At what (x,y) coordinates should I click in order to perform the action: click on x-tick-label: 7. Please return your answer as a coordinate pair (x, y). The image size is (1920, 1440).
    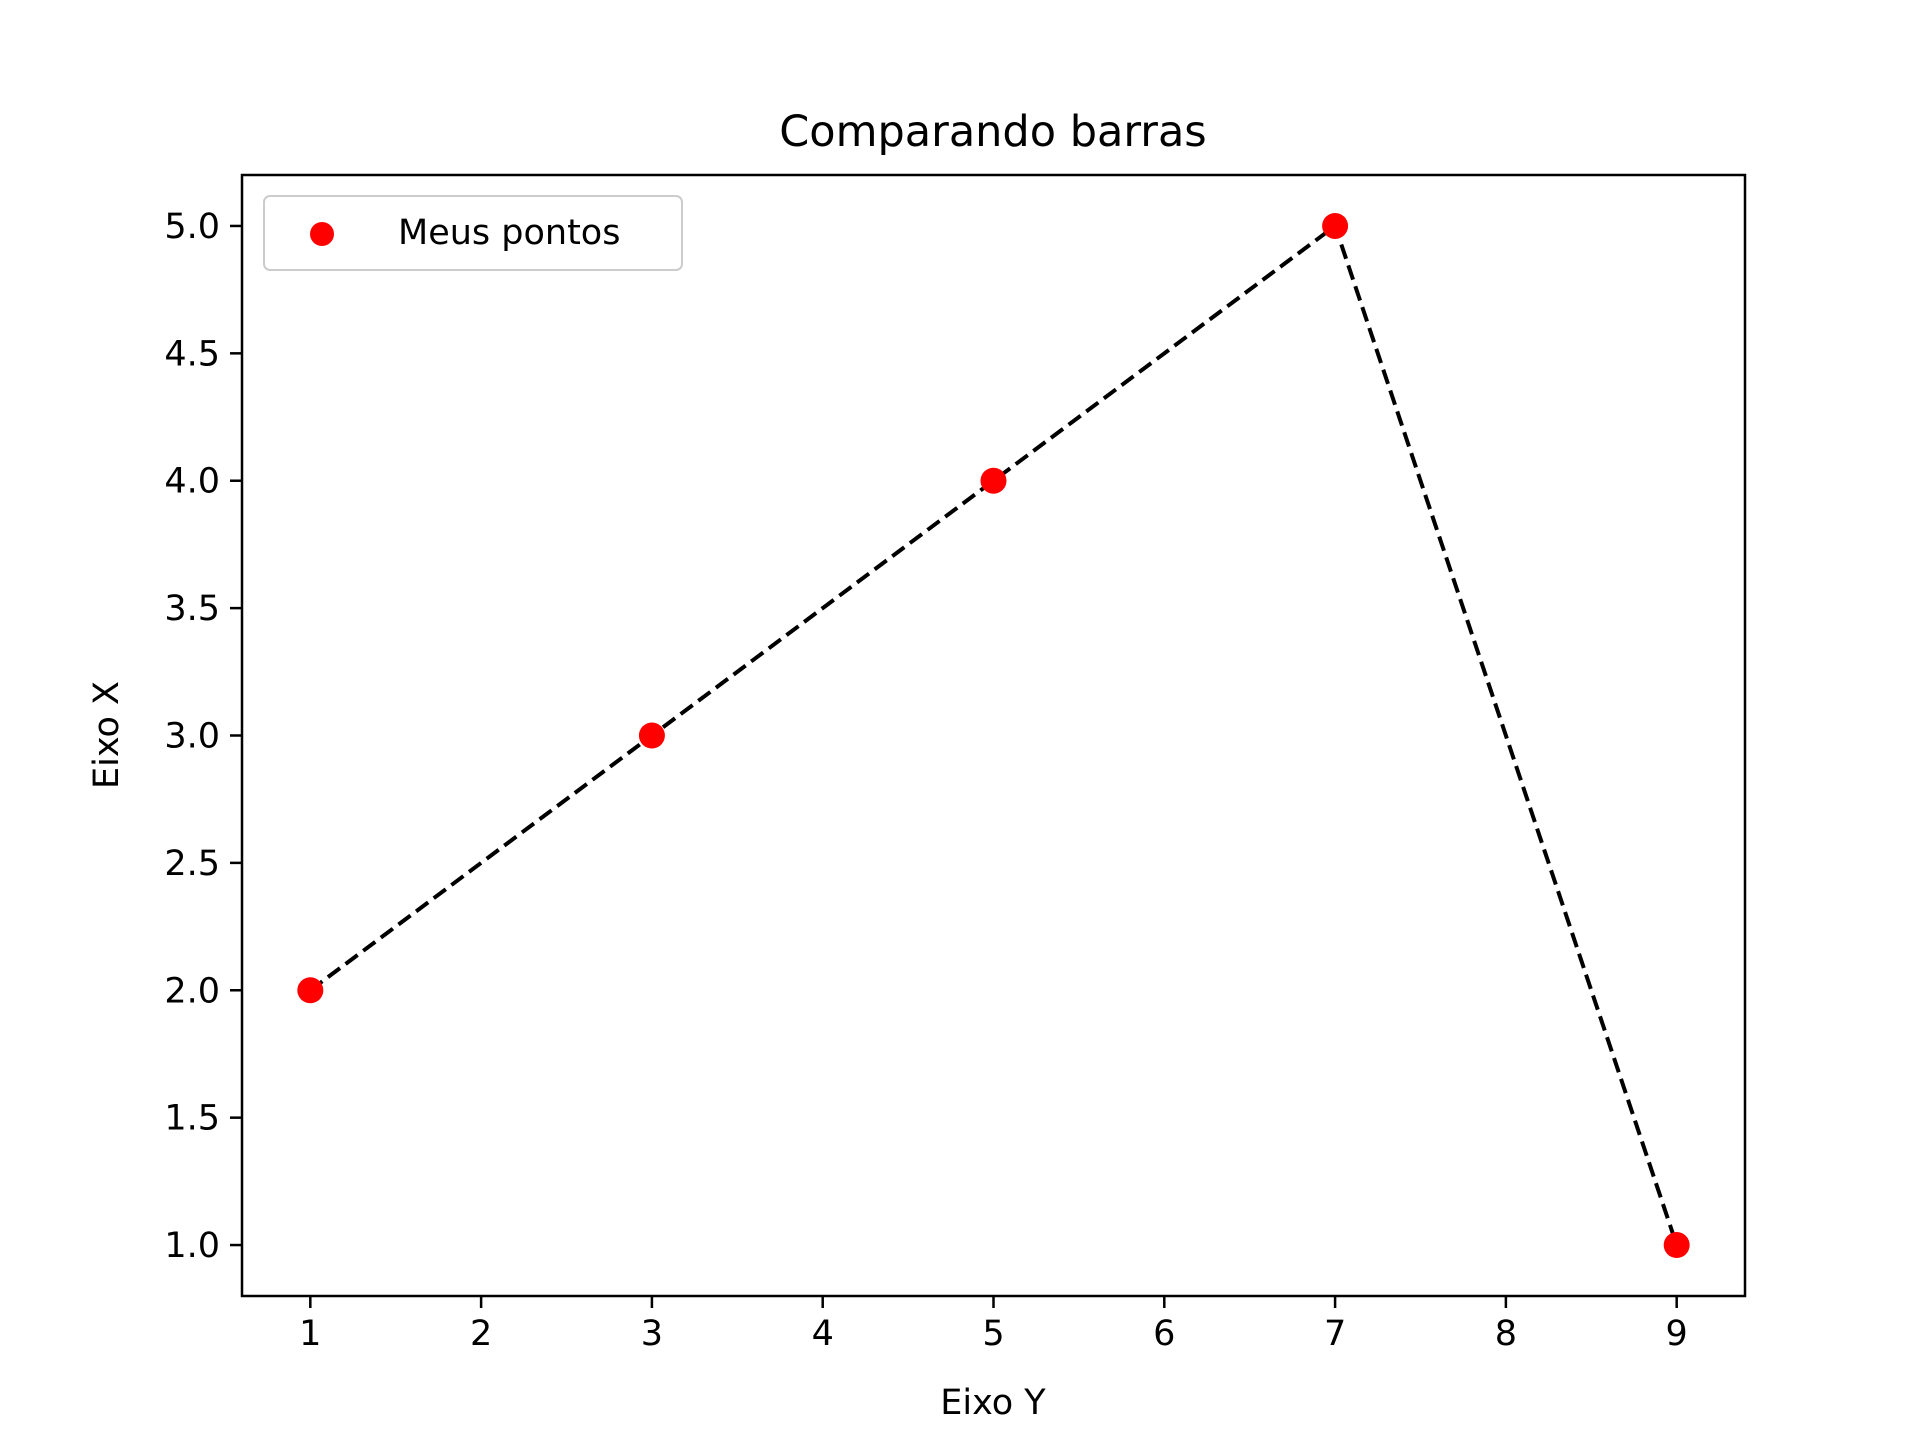
    Looking at the image, I should click on (1335, 1334).